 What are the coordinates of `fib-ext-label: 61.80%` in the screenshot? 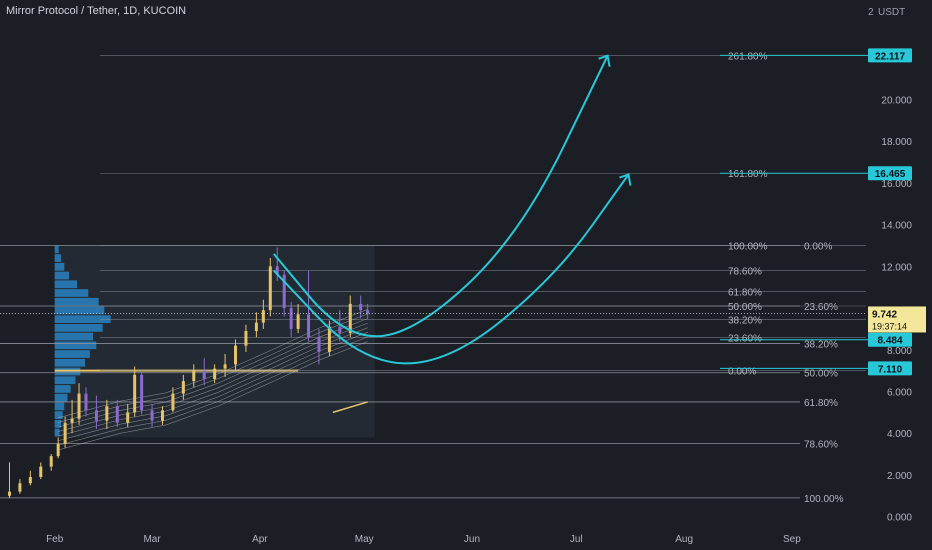 It's located at (745, 292).